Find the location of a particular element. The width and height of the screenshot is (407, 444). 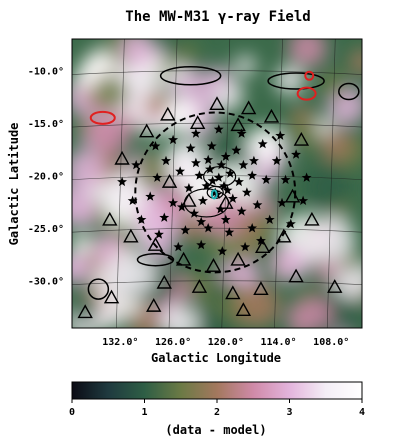

colorbar-tick-label: 2 is located at coordinates (217, 412).